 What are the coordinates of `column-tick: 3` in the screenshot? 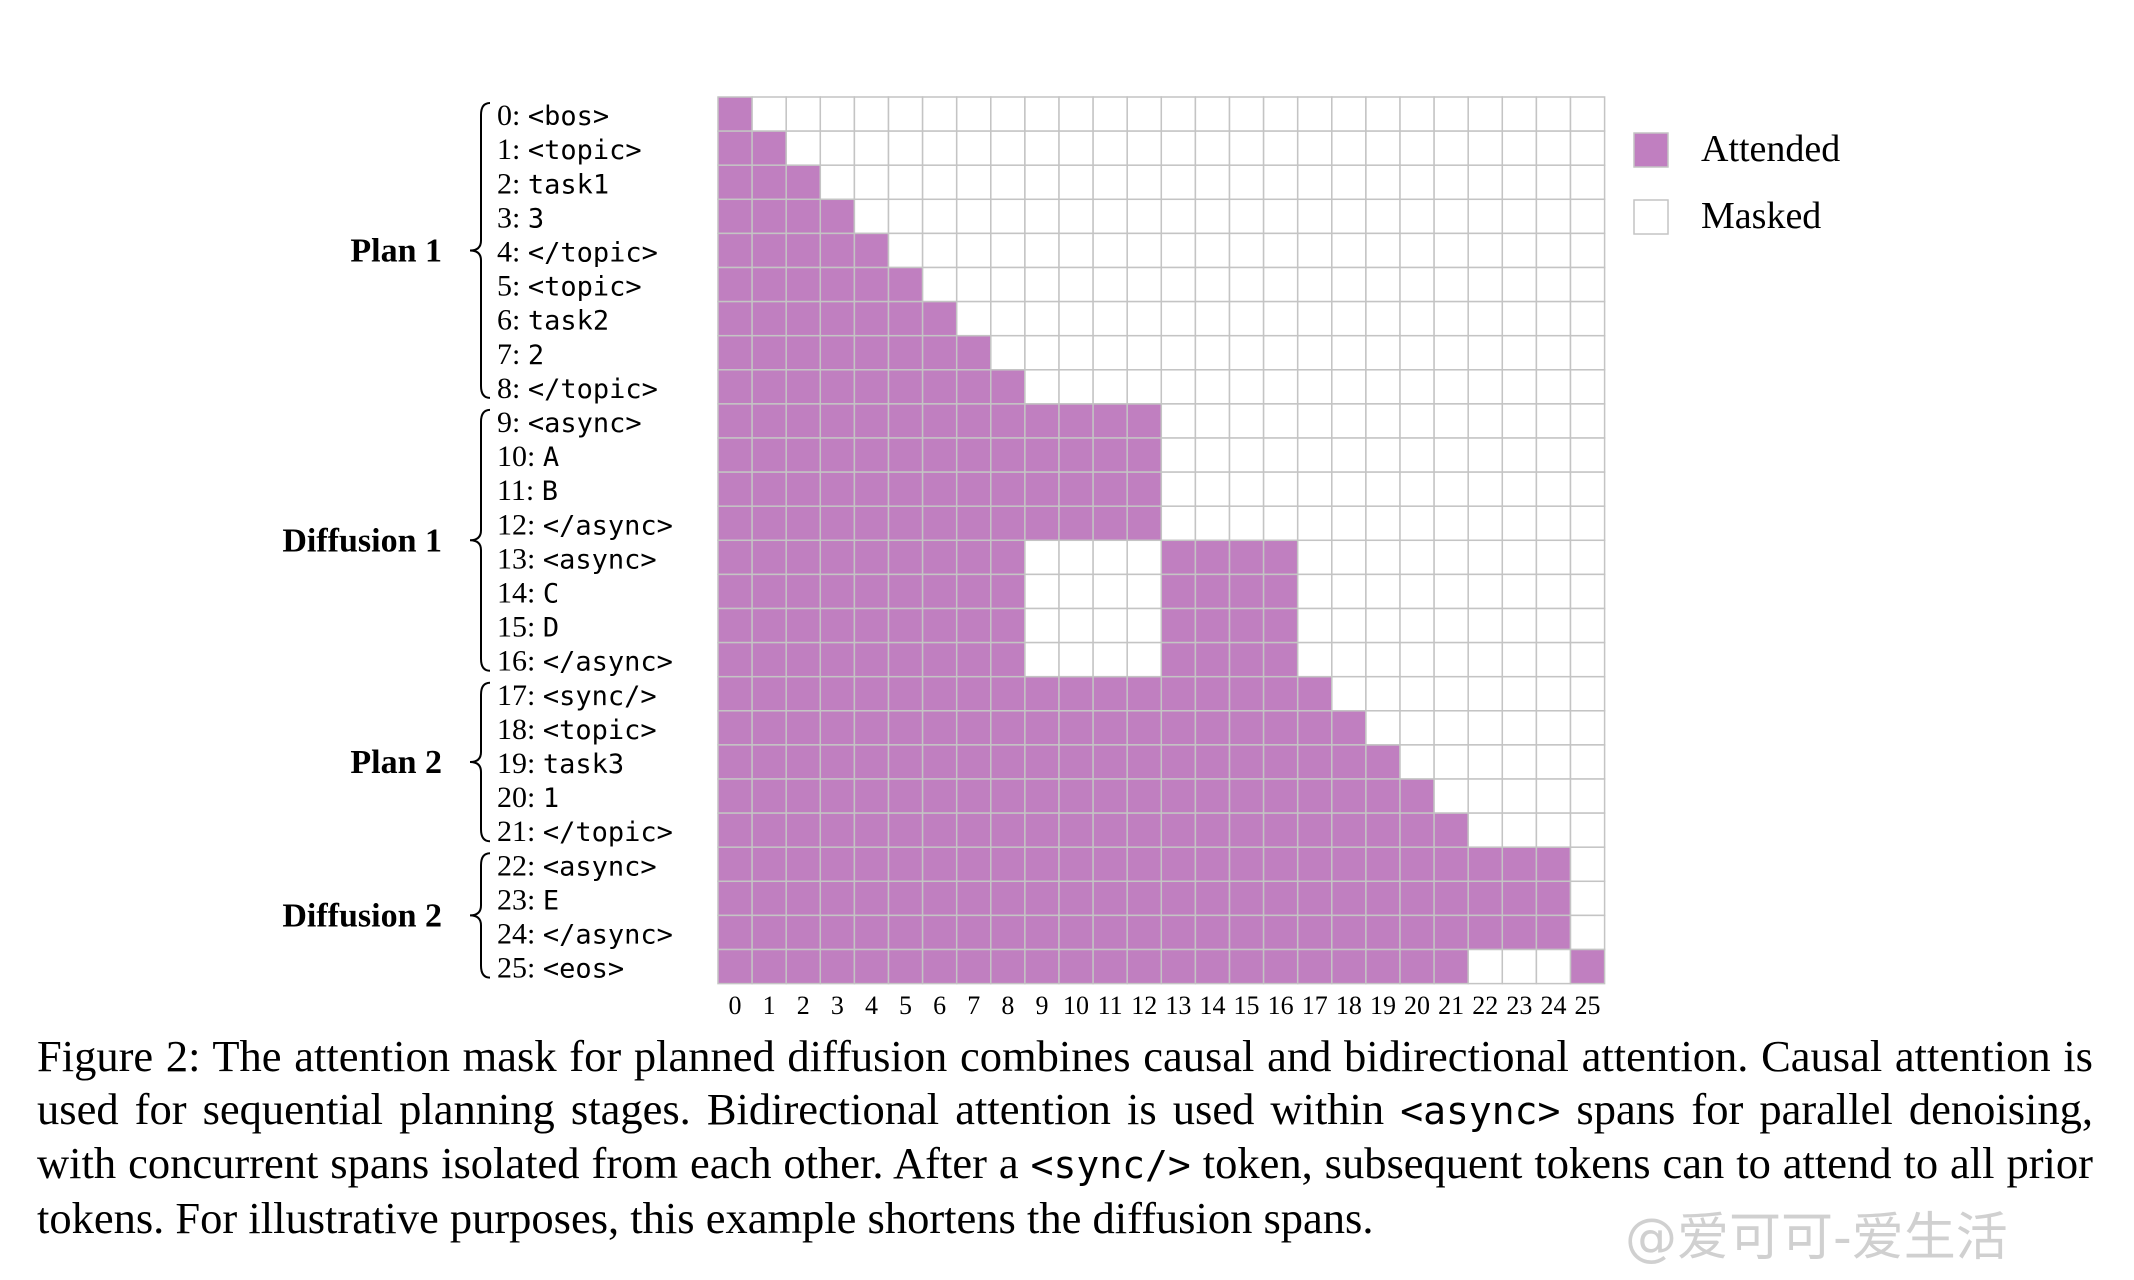 It's located at (837, 1005).